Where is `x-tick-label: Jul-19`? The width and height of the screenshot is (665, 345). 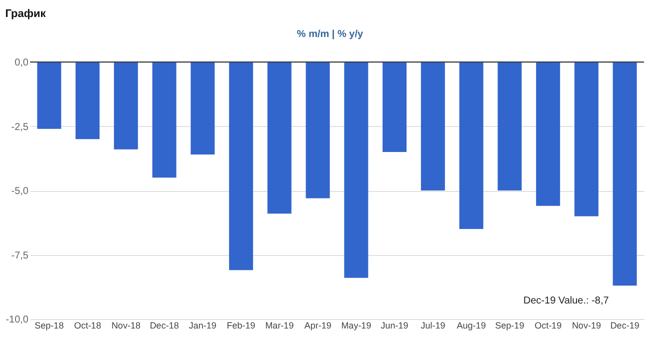 x-tick-label: Jul-19 is located at coordinates (433, 325).